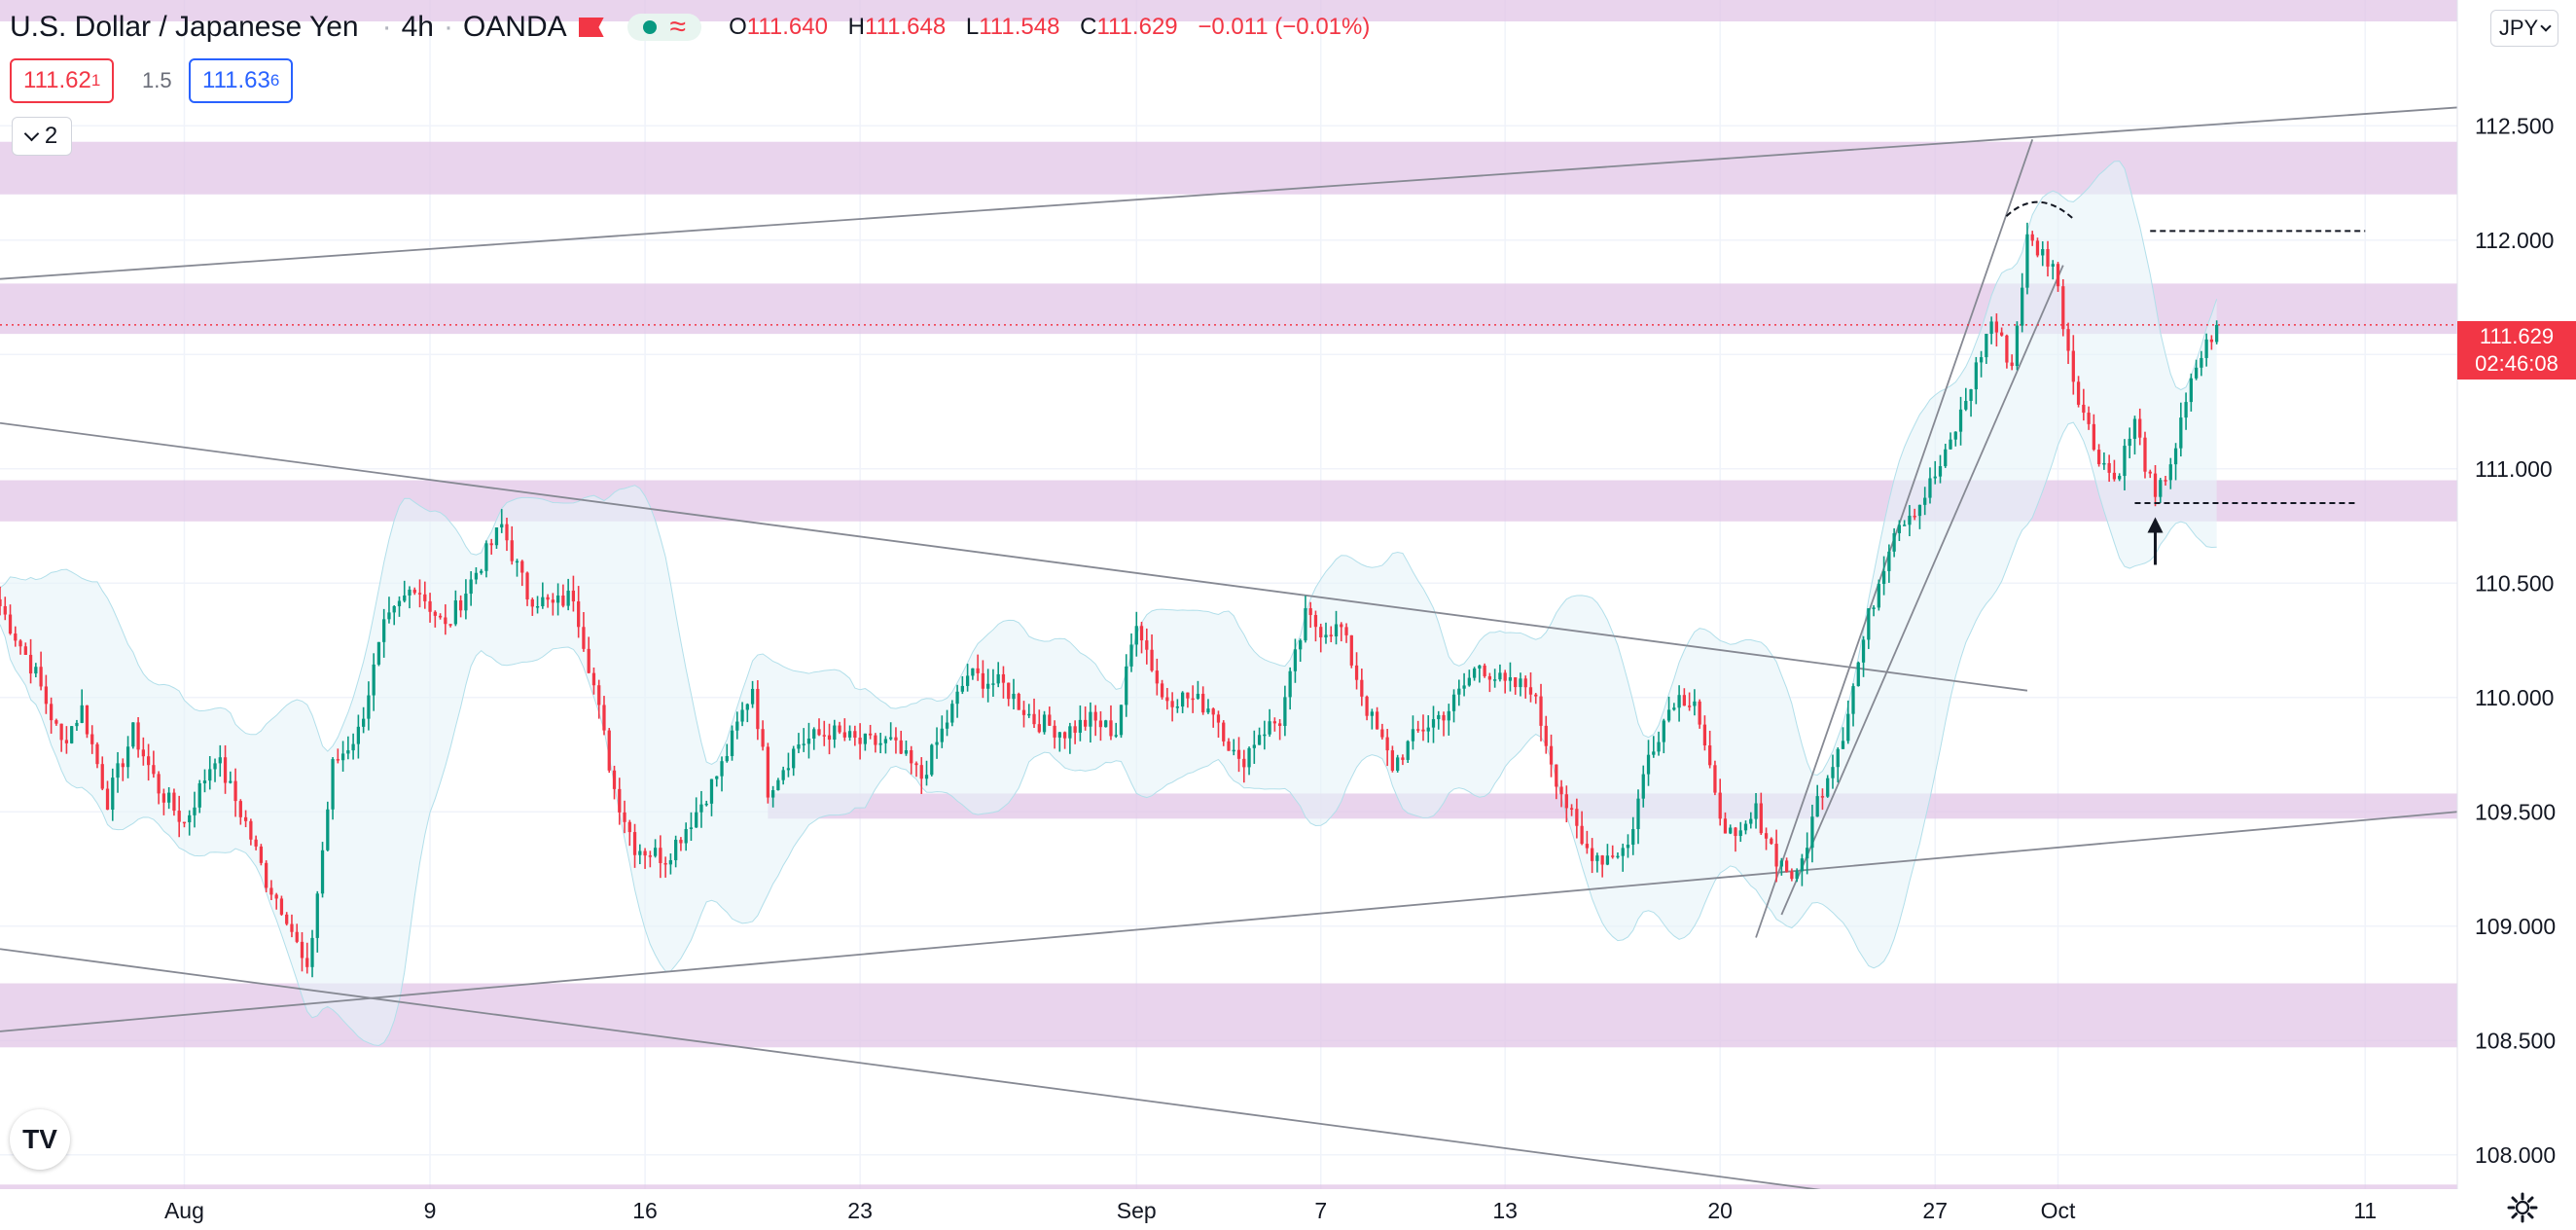  I want to click on sell-button: 111.62 1, so click(63, 80).